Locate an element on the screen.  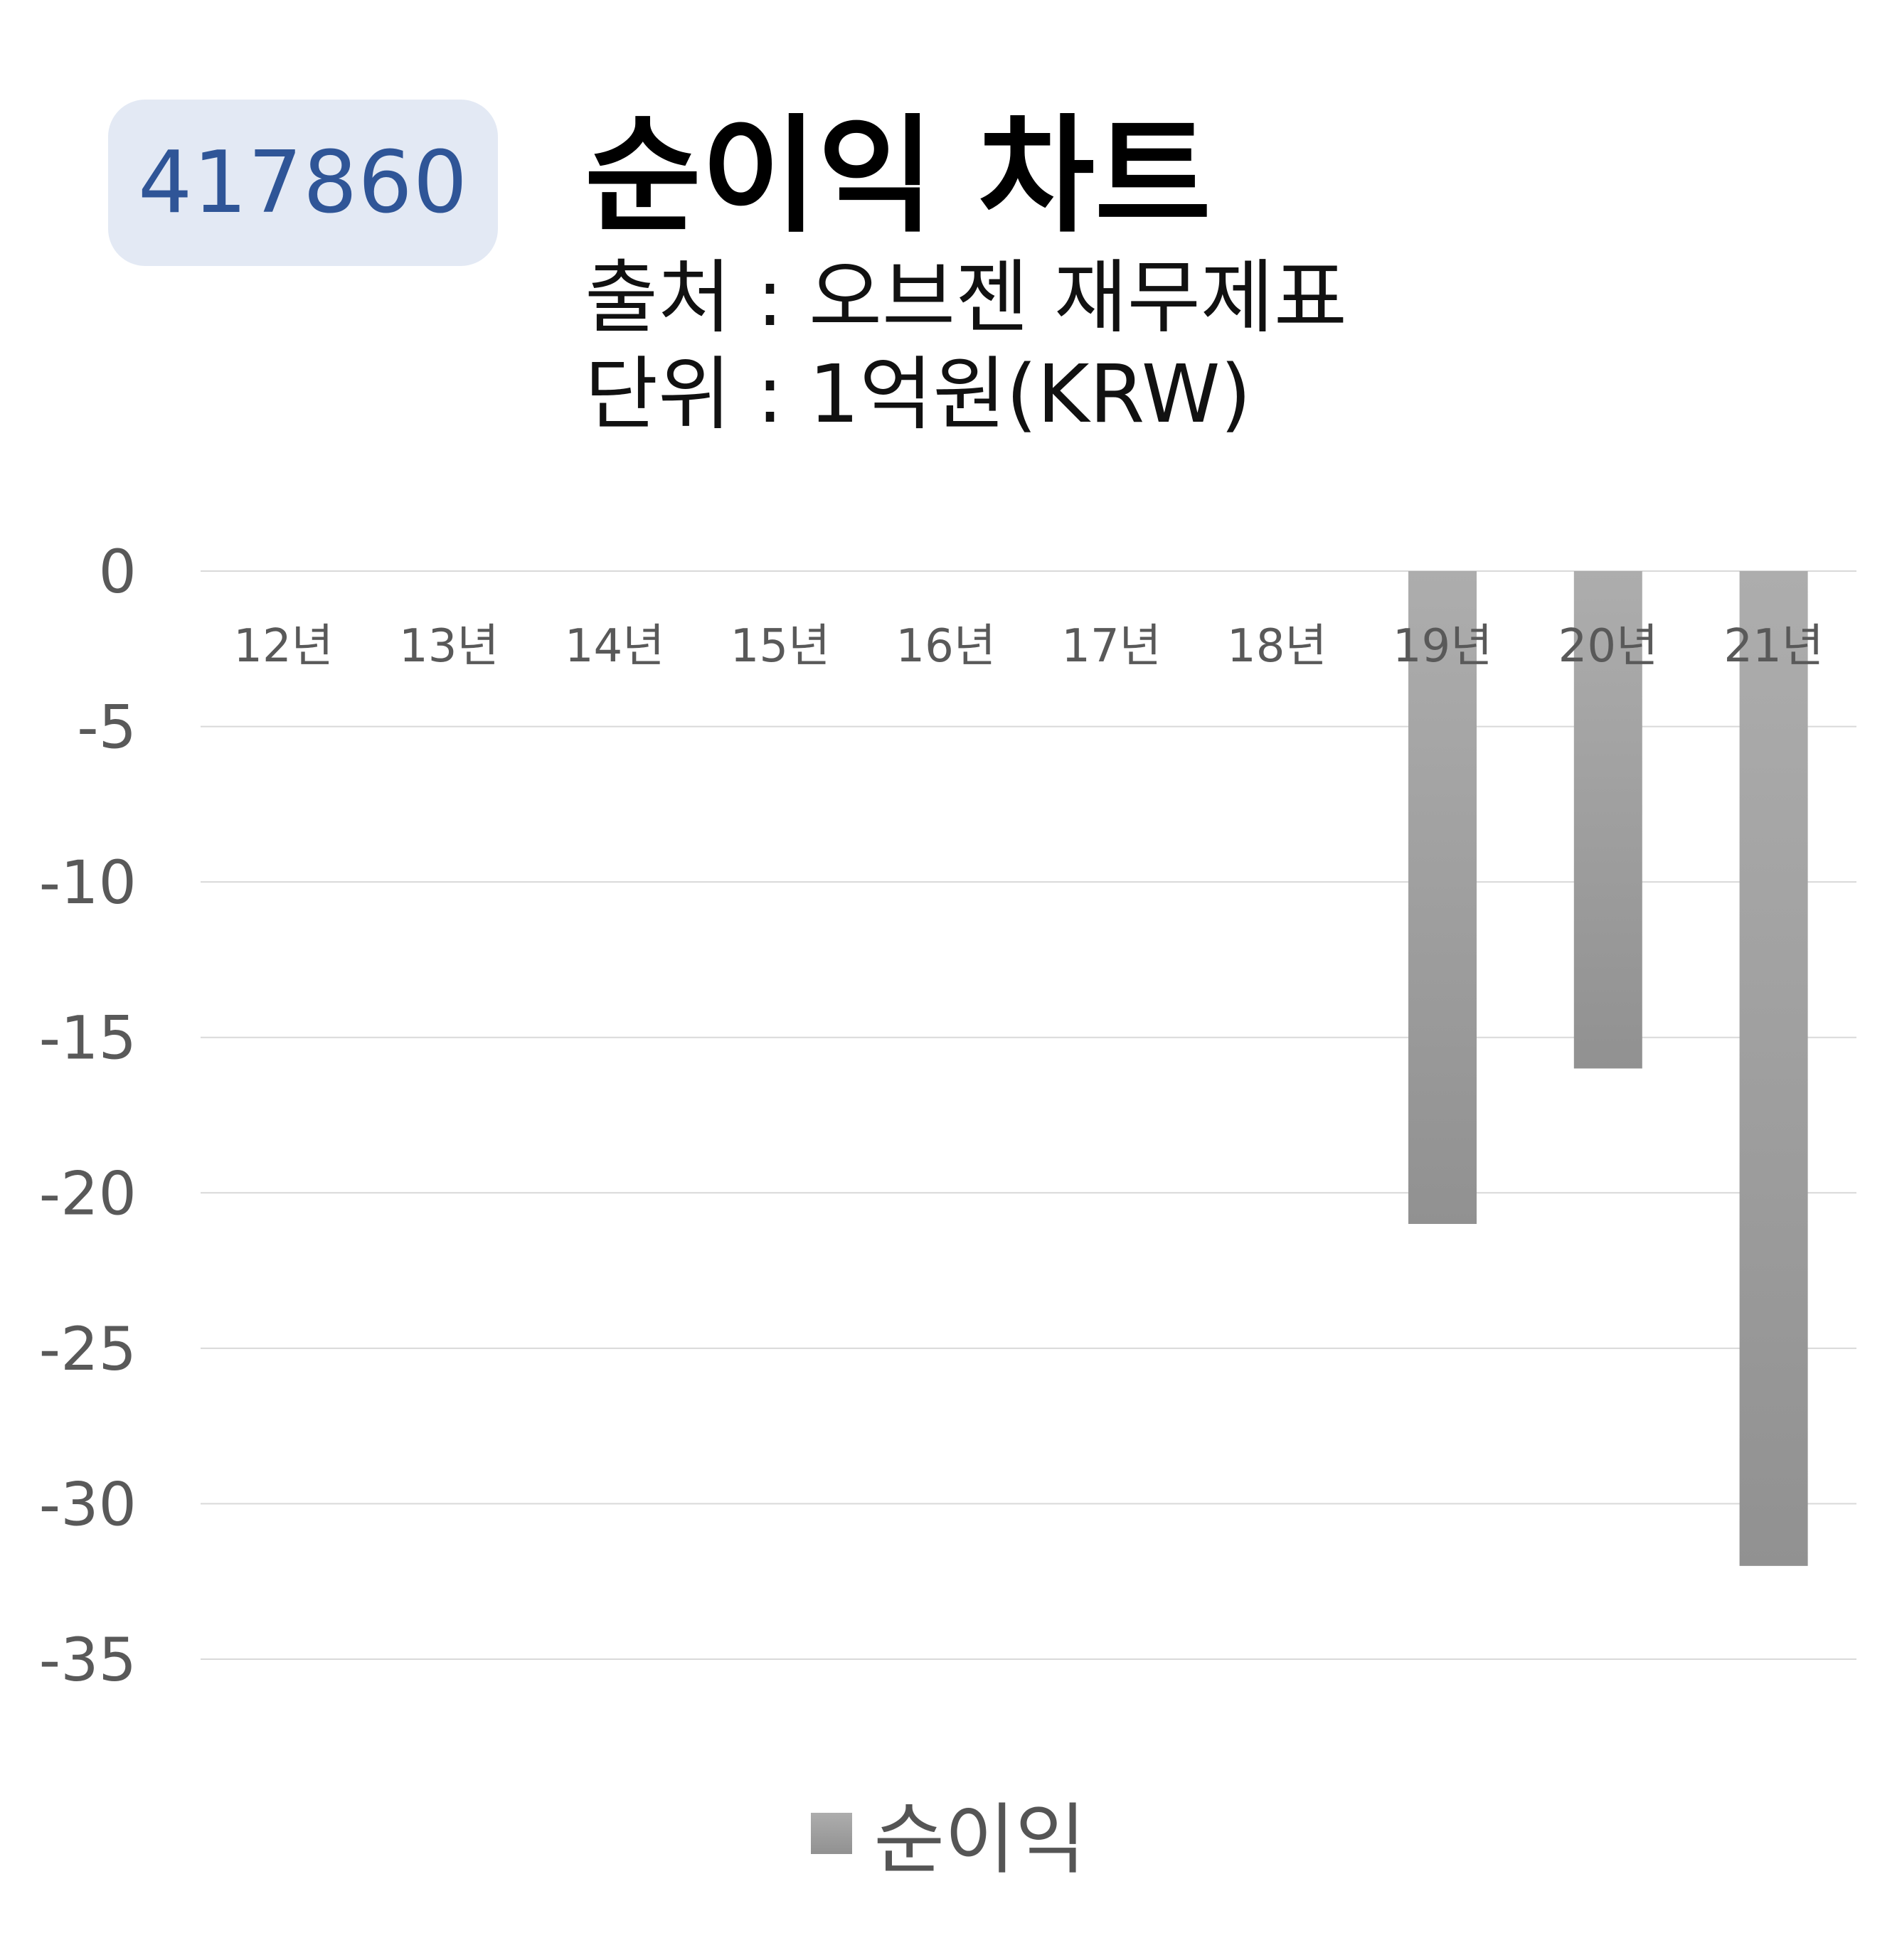
bars is located at coordinates (1608, 1068).